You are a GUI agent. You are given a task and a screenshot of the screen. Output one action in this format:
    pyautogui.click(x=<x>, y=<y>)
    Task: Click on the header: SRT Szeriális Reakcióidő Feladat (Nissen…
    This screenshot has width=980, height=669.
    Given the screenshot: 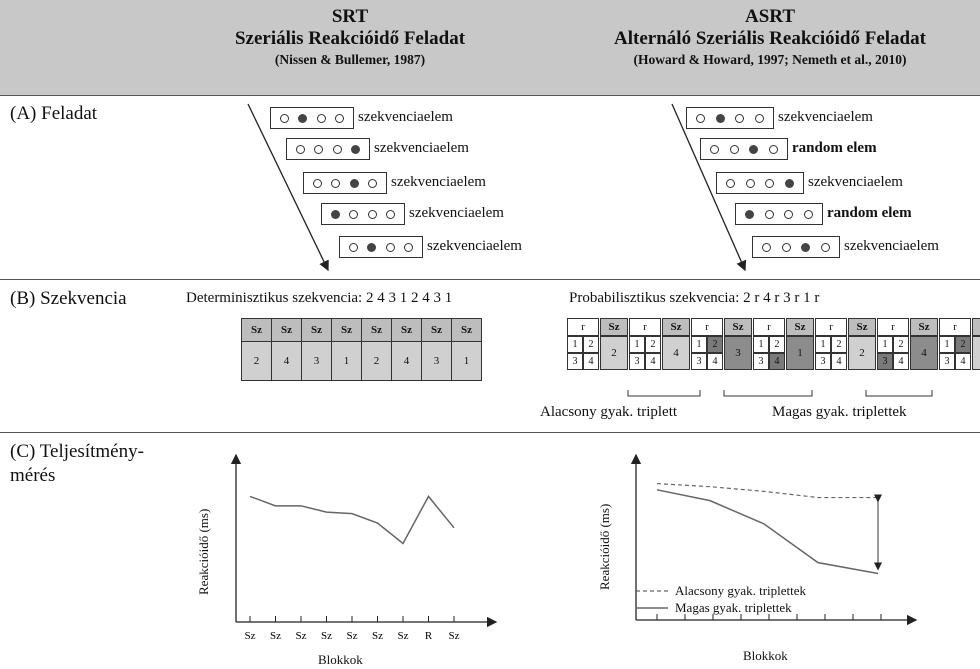 What is the action you would take?
    pyautogui.click(x=490, y=48)
    